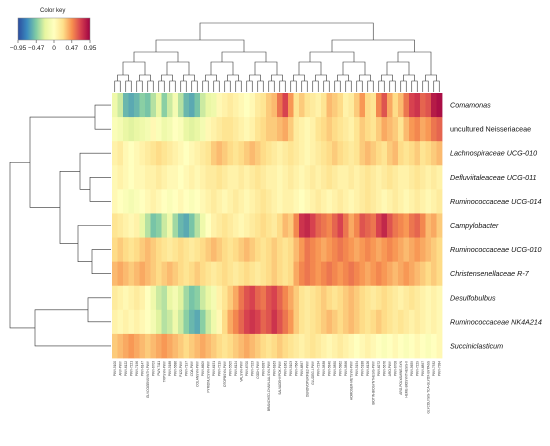 The height and width of the screenshot is (446, 550). I want to click on column-label: PWY-6703, so click(153, 368).